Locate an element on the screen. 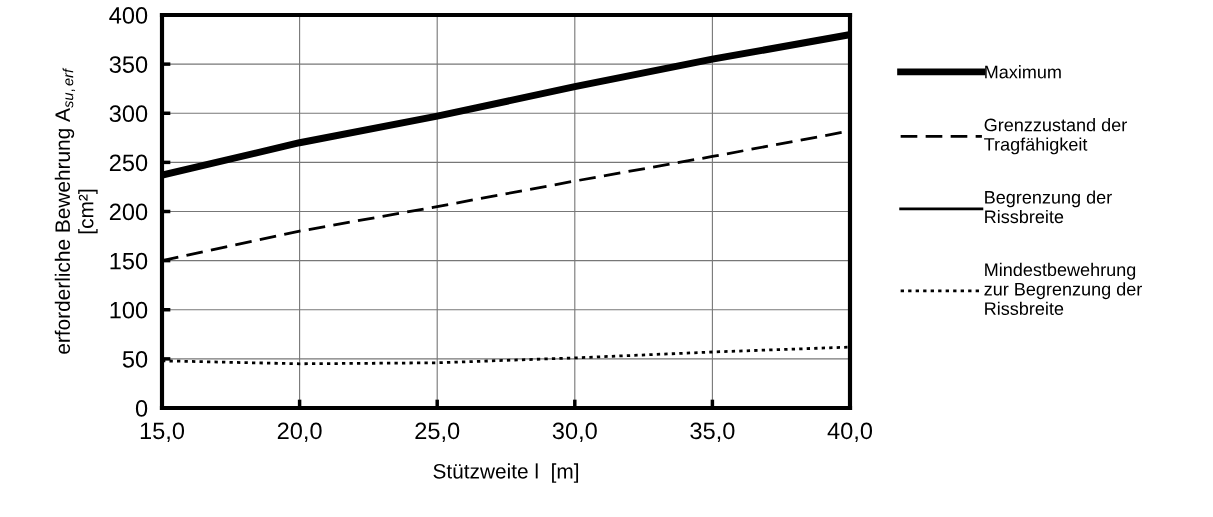 The height and width of the screenshot is (517, 1213). y-tick-label: 350 is located at coordinates (128, 64).